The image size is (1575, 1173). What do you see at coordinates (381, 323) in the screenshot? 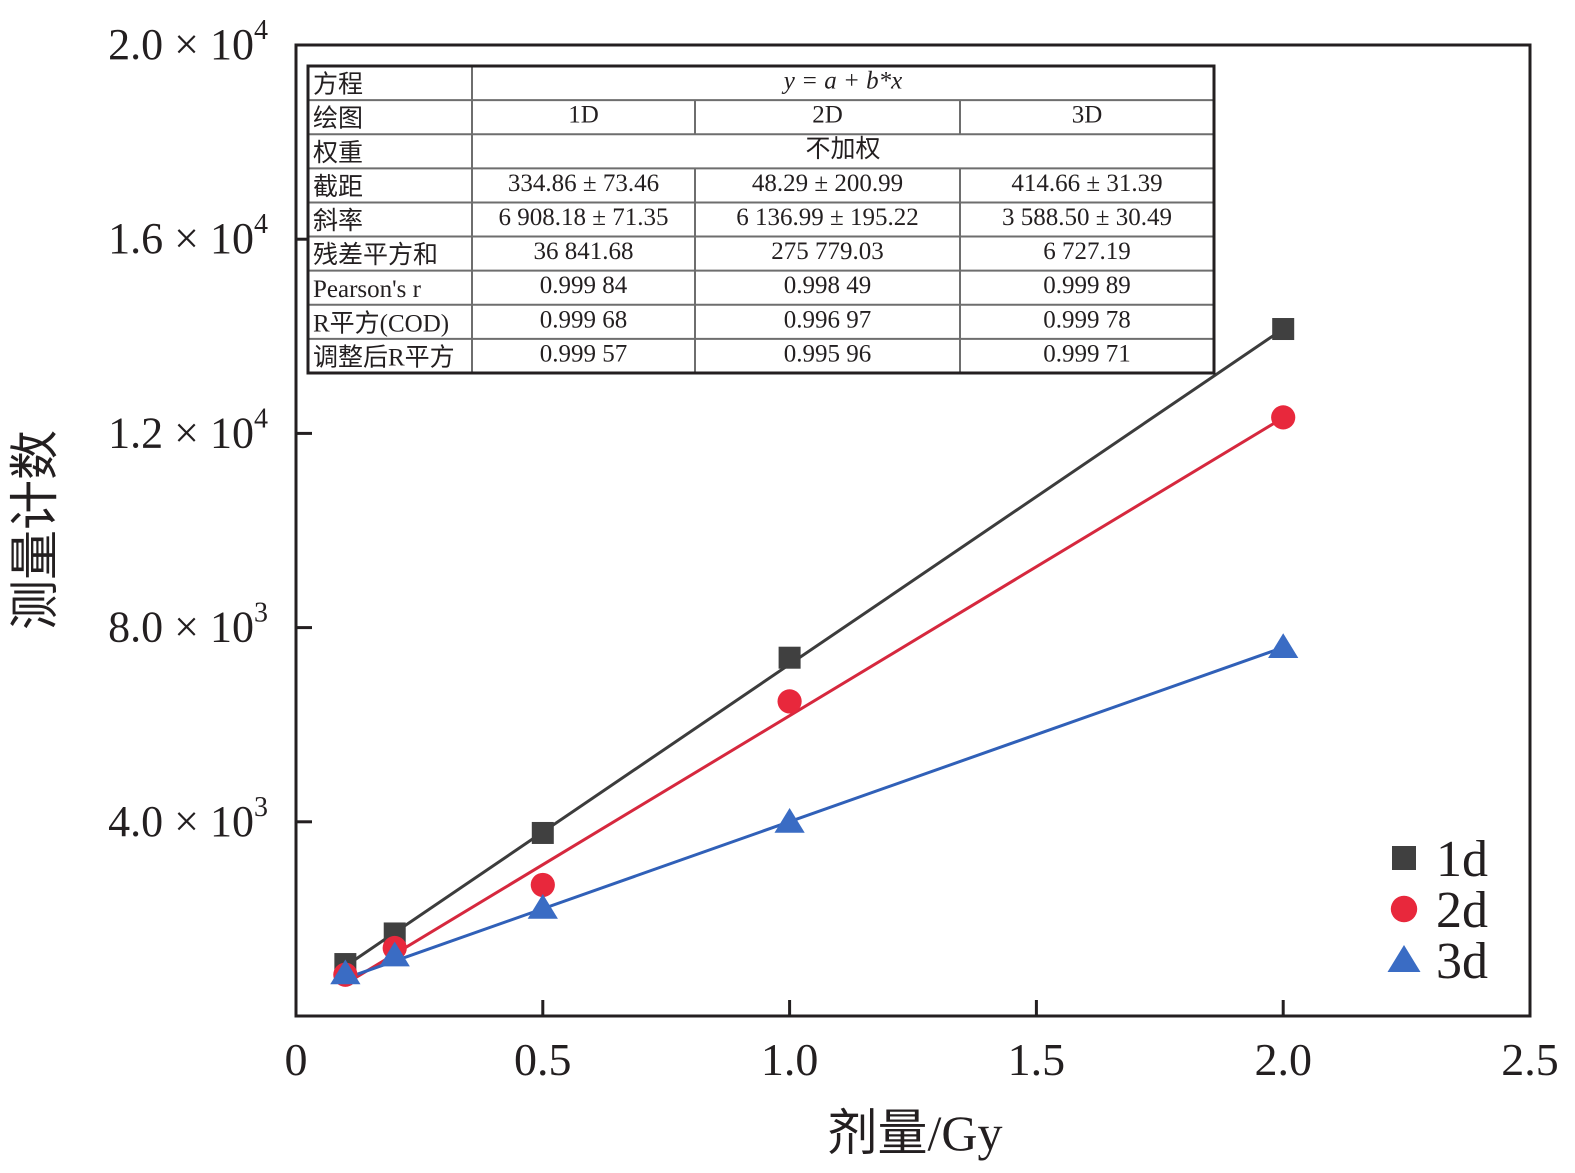
I see `table-row-label: R平方(COD)` at bounding box center [381, 323].